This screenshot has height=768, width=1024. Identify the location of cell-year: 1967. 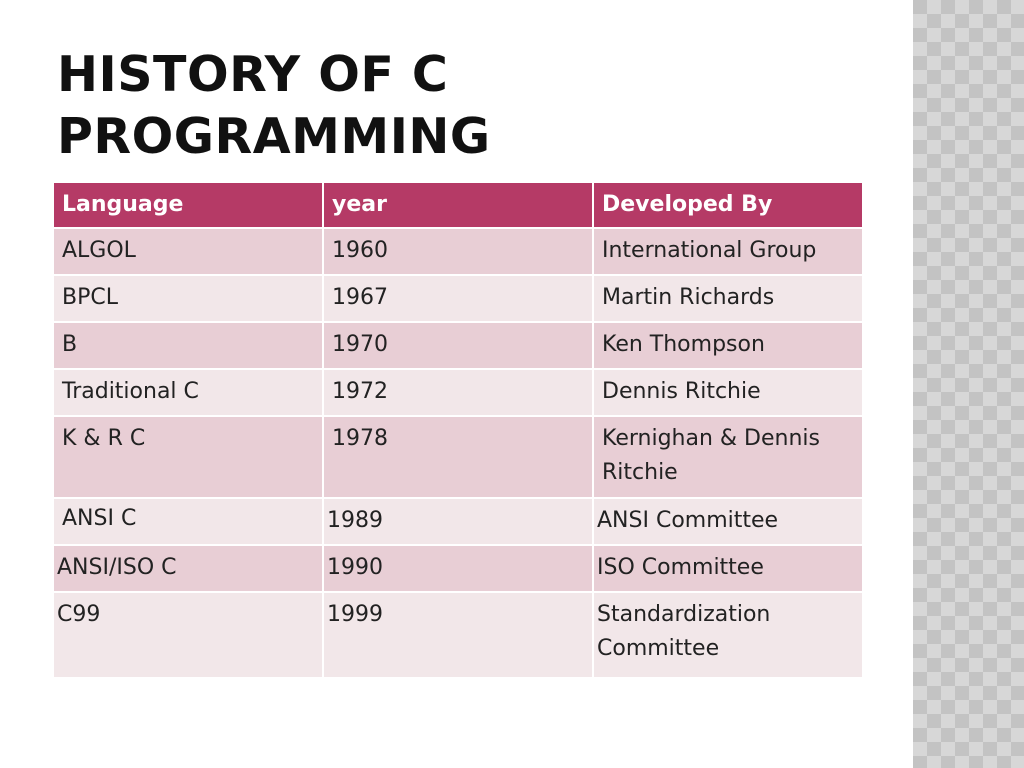
(458, 298).